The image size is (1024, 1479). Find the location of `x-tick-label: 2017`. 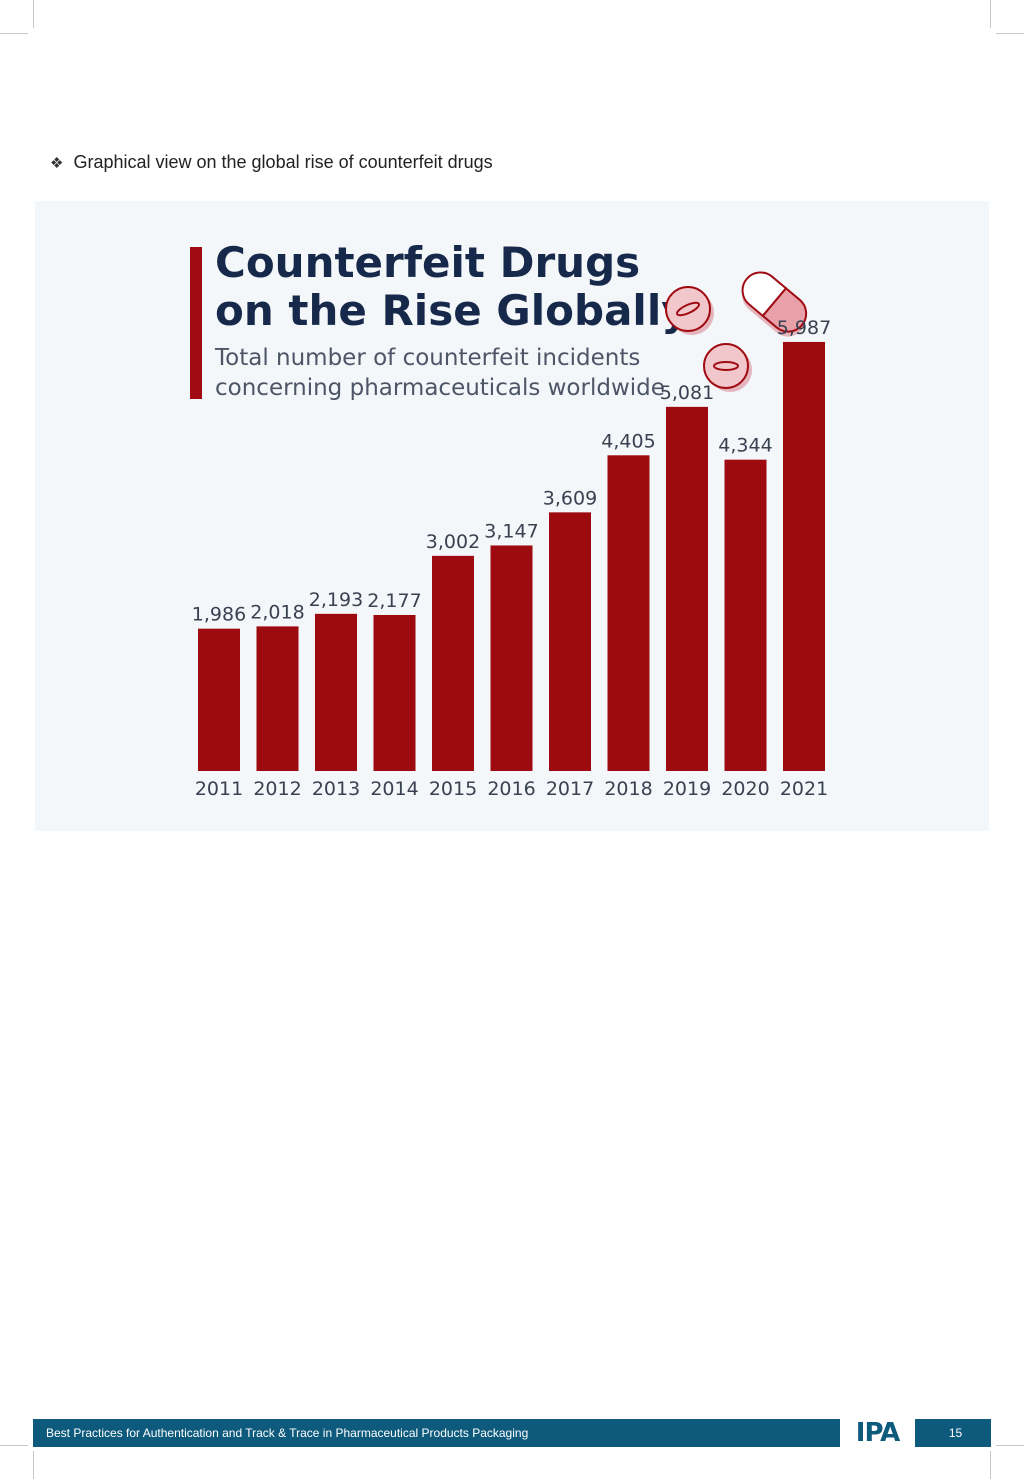

x-tick-label: 2017 is located at coordinates (570, 789).